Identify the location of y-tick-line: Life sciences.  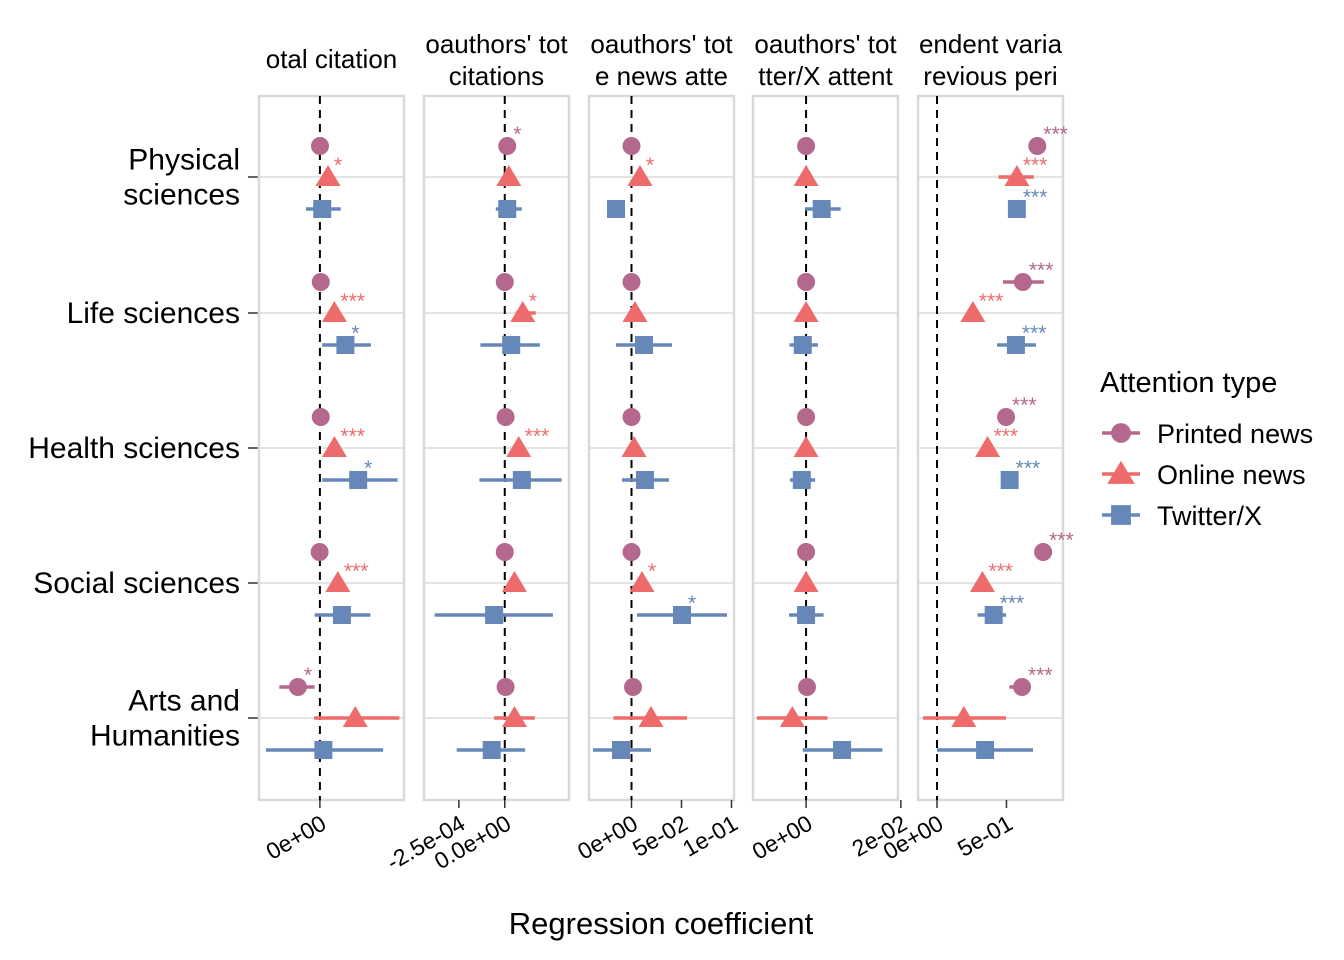
(153, 313).